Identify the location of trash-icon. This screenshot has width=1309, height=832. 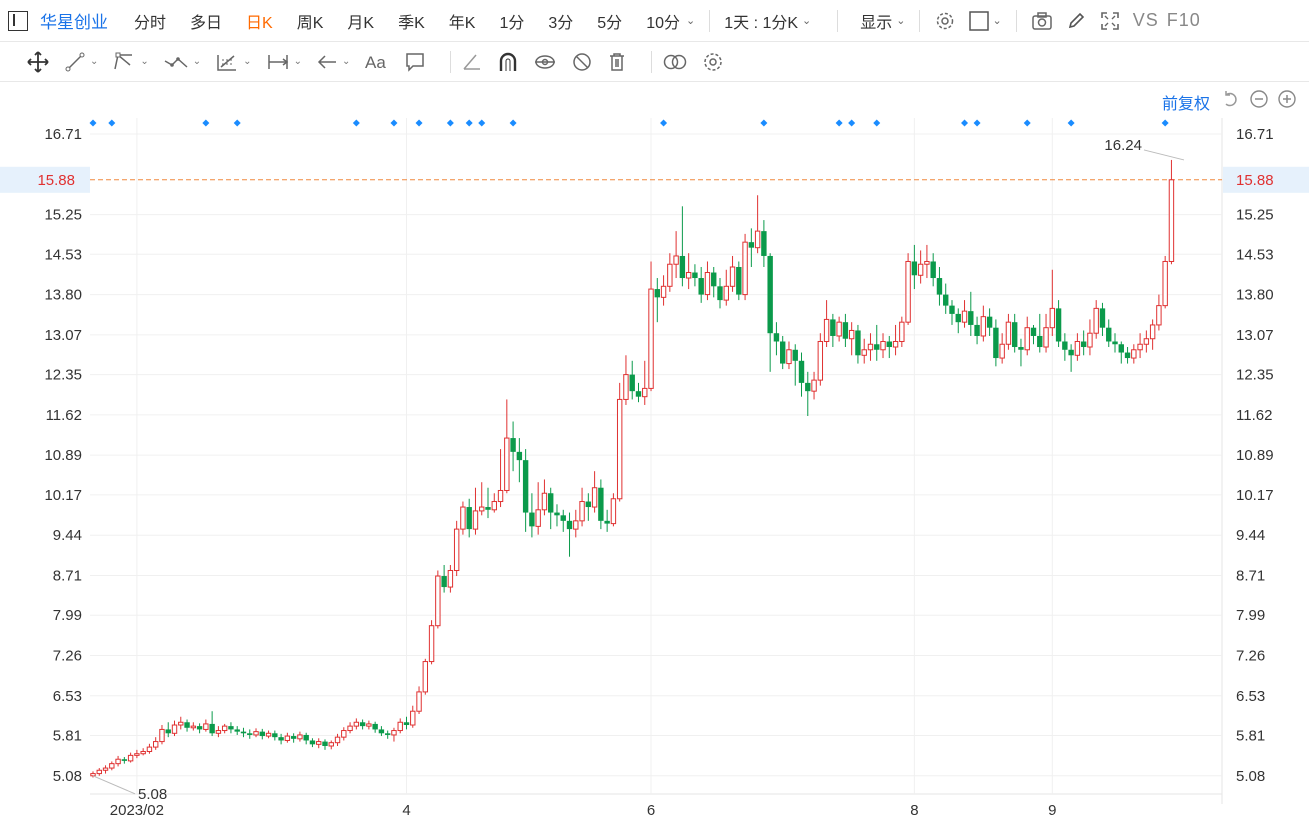
(617, 62).